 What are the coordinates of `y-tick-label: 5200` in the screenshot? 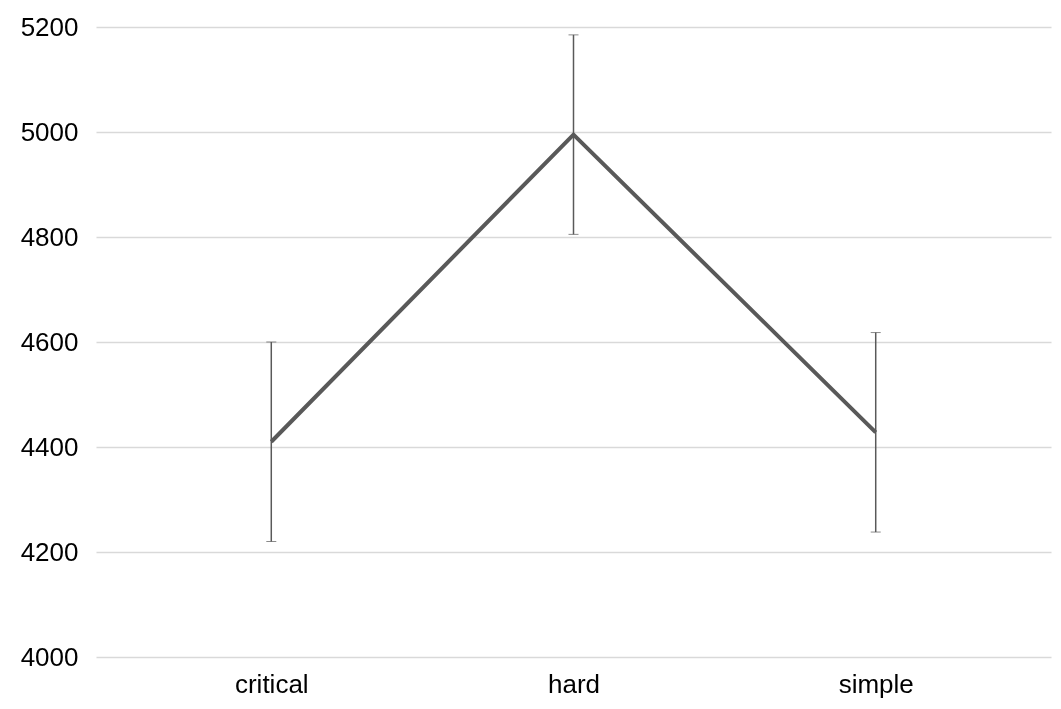 It's located at (49, 26).